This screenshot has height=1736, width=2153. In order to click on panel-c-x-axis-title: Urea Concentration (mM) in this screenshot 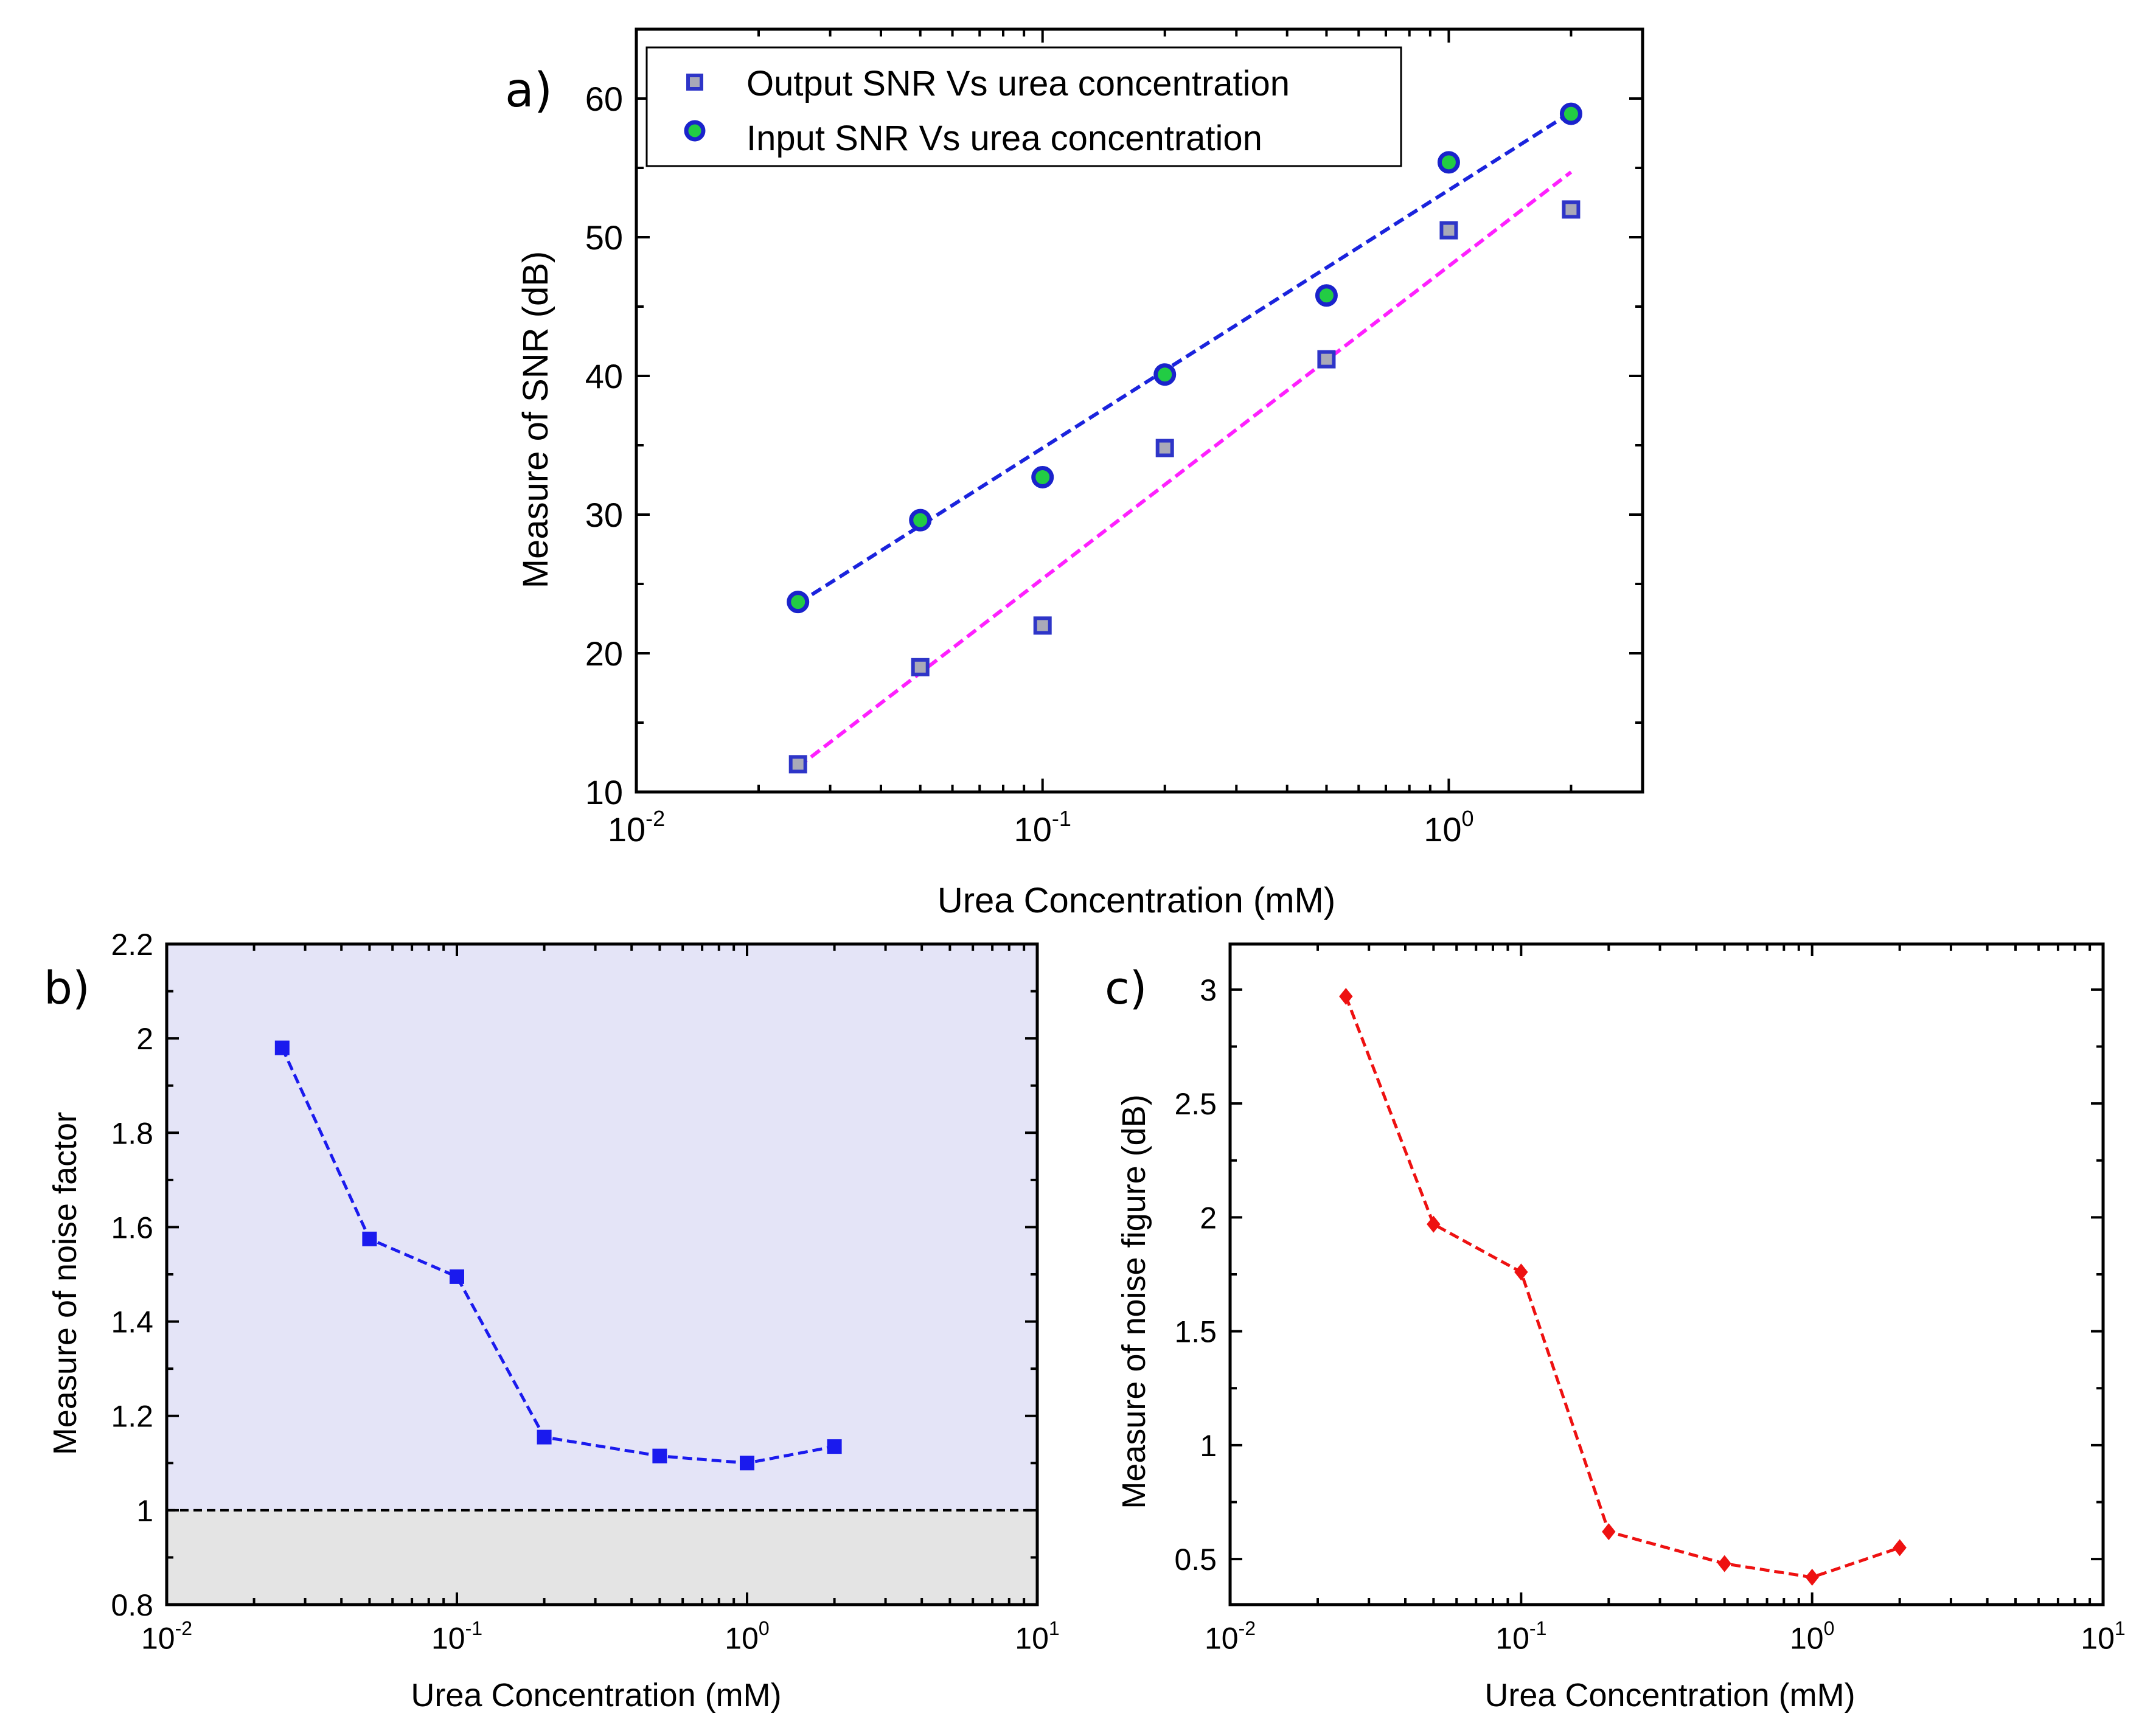, I will do `click(1669, 1695)`.